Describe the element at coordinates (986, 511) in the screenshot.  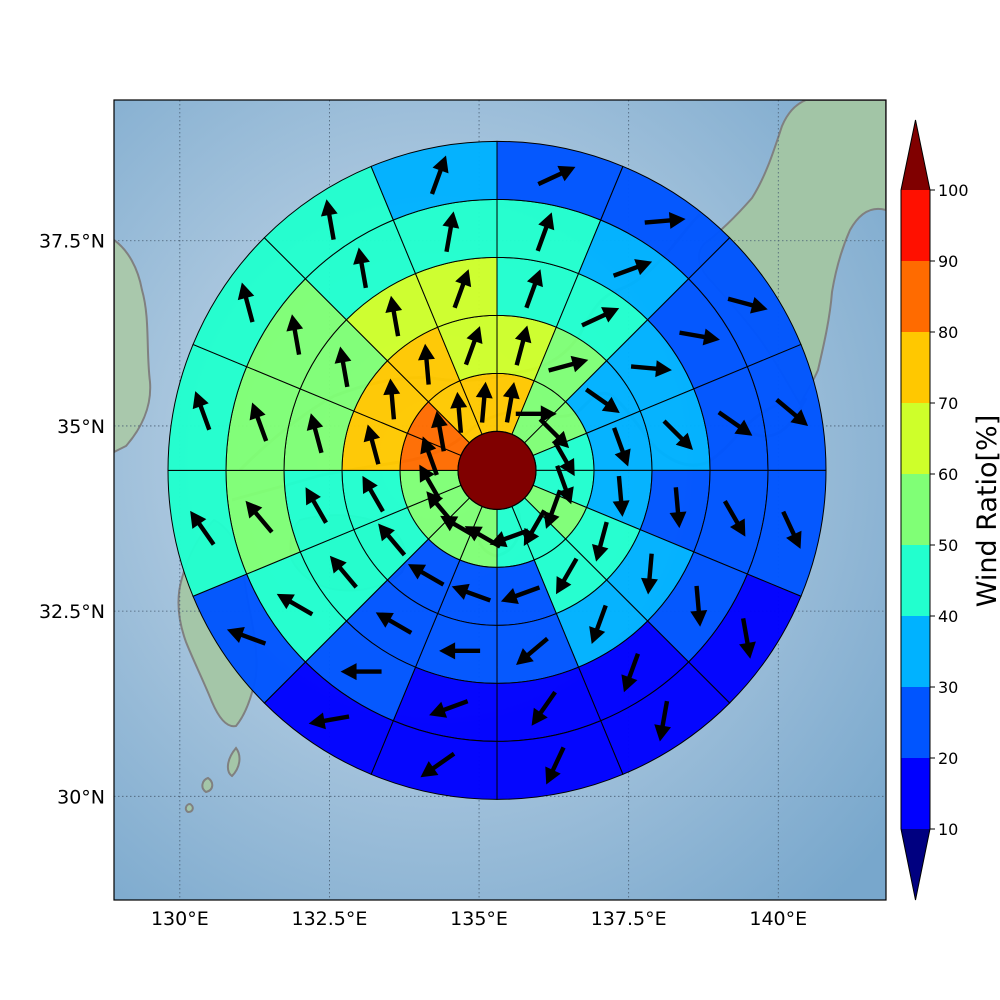
I see `colorbar-title: Wind Ratio[%]` at that location.